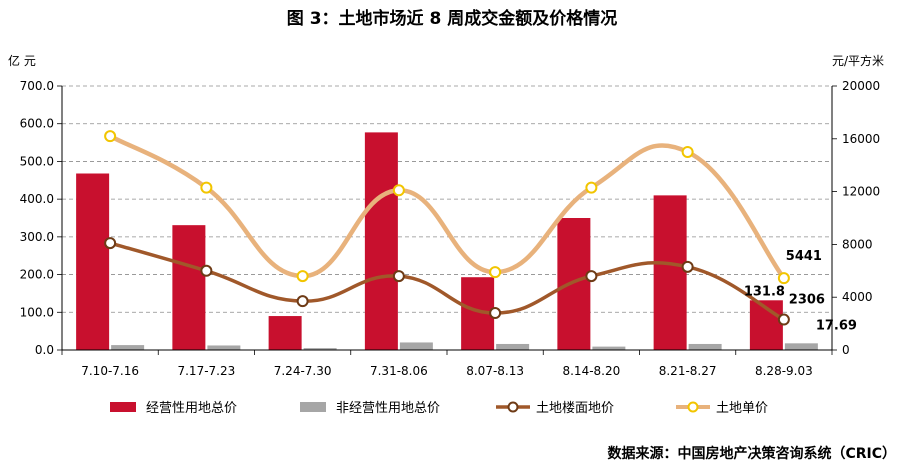  Describe the element at coordinates (858, 60) in the screenshot. I see `right-axis-unit: 元/平方米` at that location.